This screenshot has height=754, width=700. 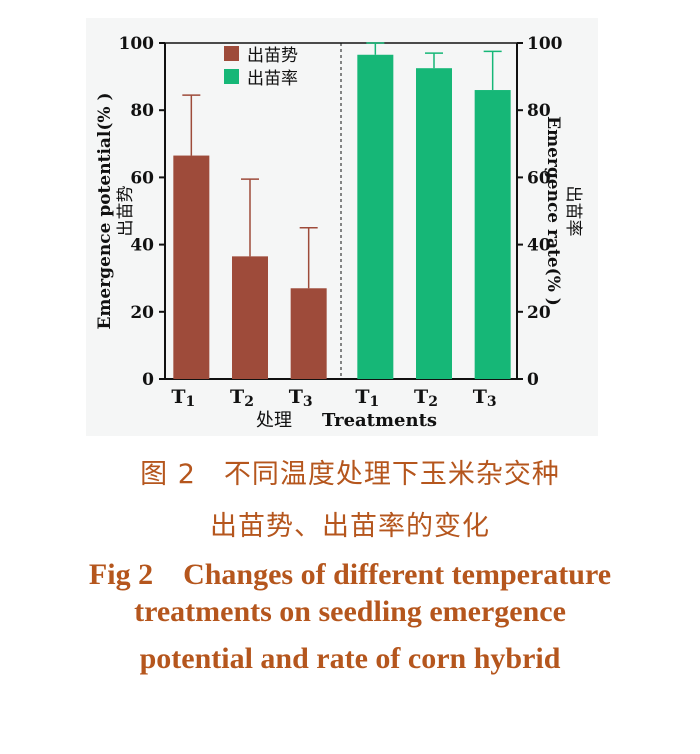 I want to click on right-tick-label: 20, so click(x=539, y=313).